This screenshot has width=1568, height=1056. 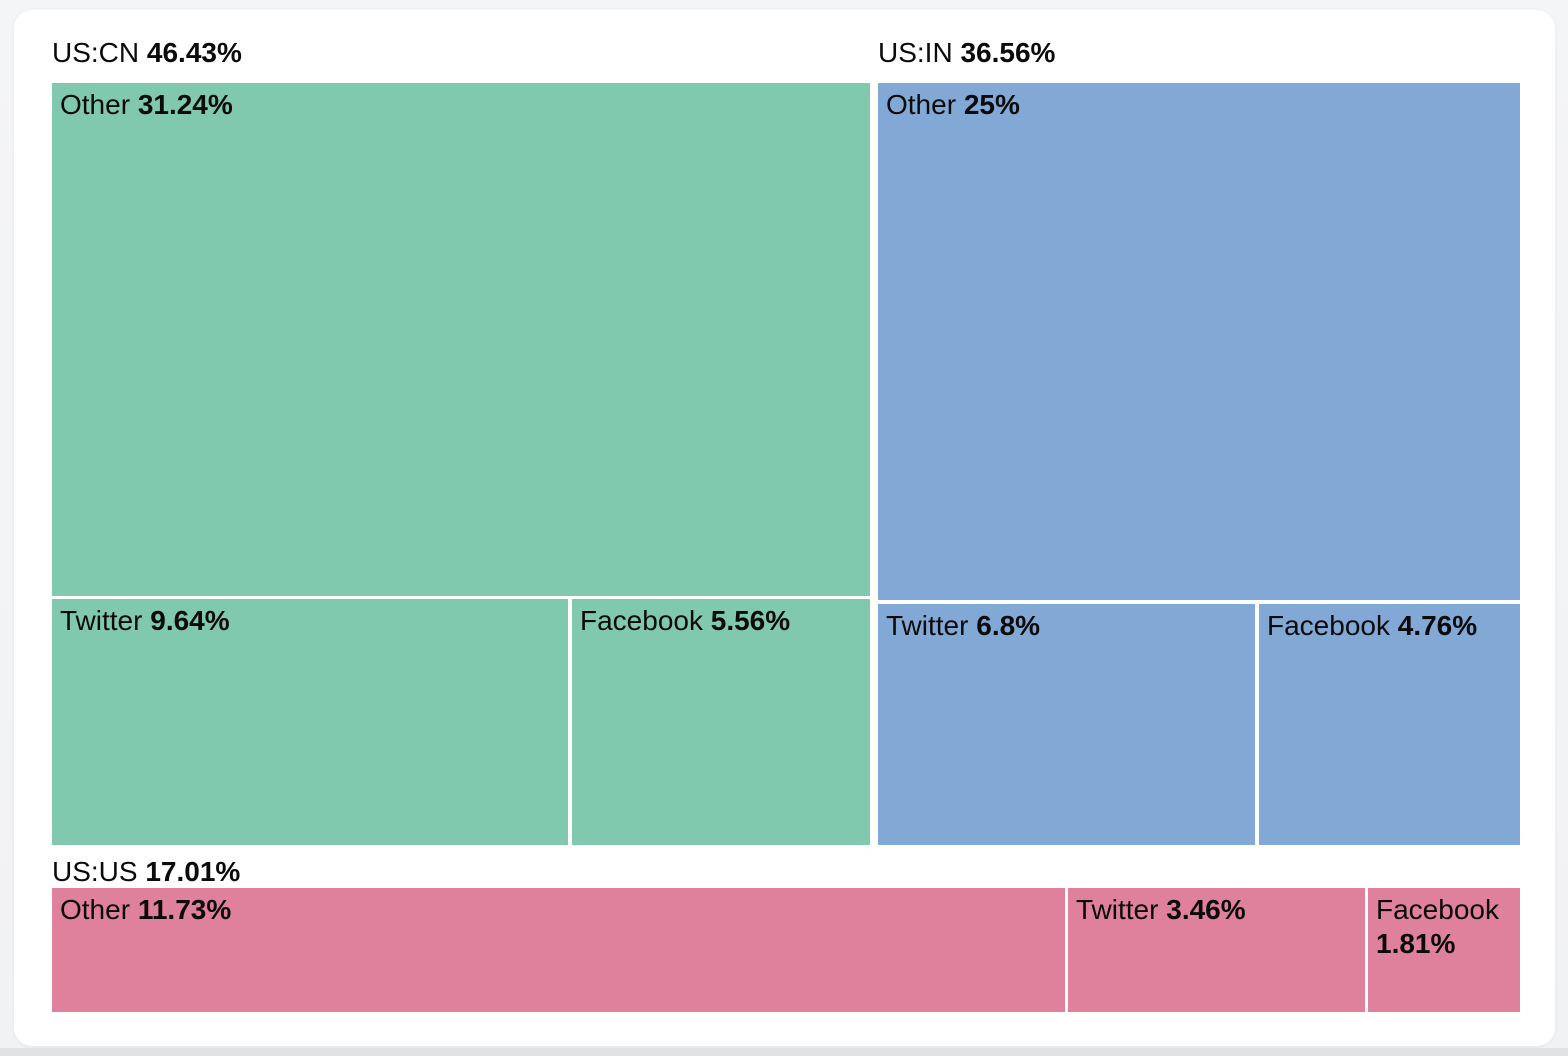 What do you see at coordinates (1008, 625) in the screenshot?
I see `cell-value: 6.8%` at bounding box center [1008, 625].